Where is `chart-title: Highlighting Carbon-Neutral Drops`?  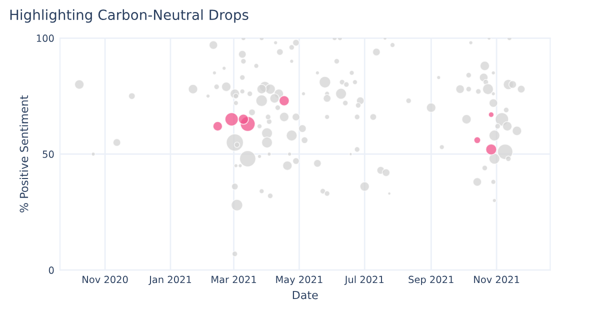 chart-title: Highlighting Carbon-Neutral Drops is located at coordinates (129, 16).